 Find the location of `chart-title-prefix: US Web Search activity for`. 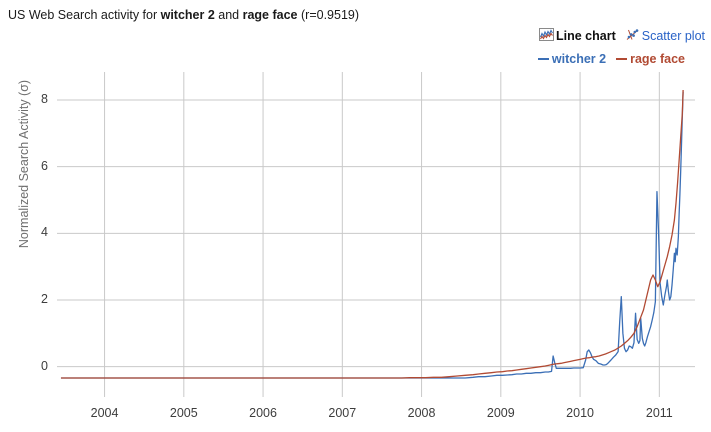

chart-title-prefix: US Web Search activity for is located at coordinates (84, 15).